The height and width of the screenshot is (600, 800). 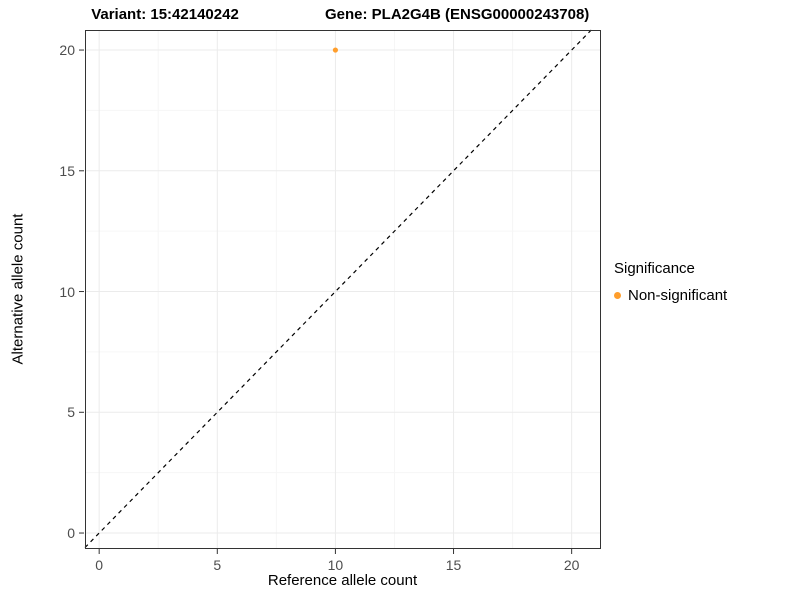 I want to click on x-tick-label: 0, so click(x=99, y=565).